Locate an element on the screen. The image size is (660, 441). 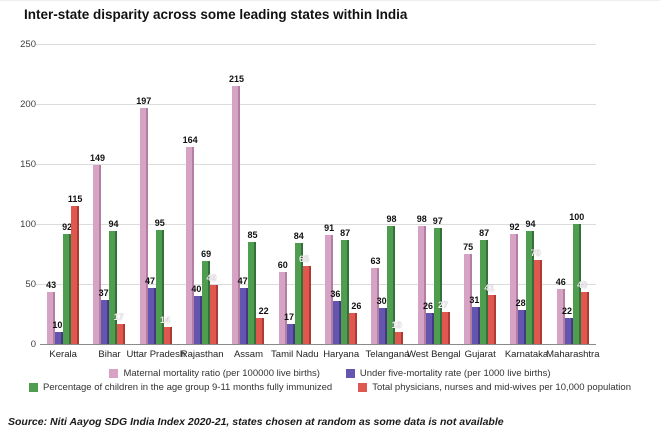
bar-under-five-mortality: 26 is located at coordinates (428, 322).